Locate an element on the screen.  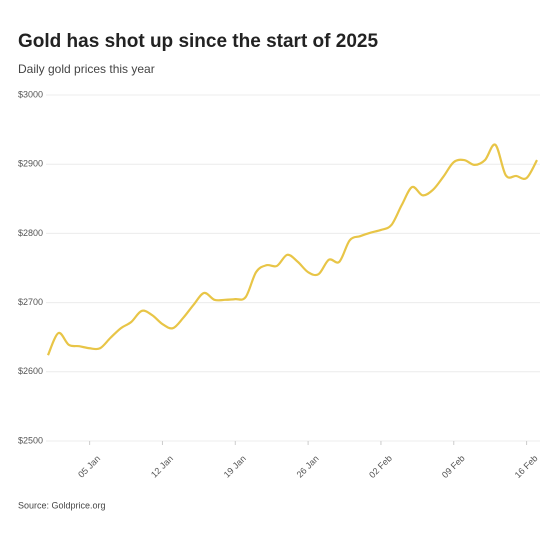
x-tick-label: 02 Feb is located at coordinates (380, 466).